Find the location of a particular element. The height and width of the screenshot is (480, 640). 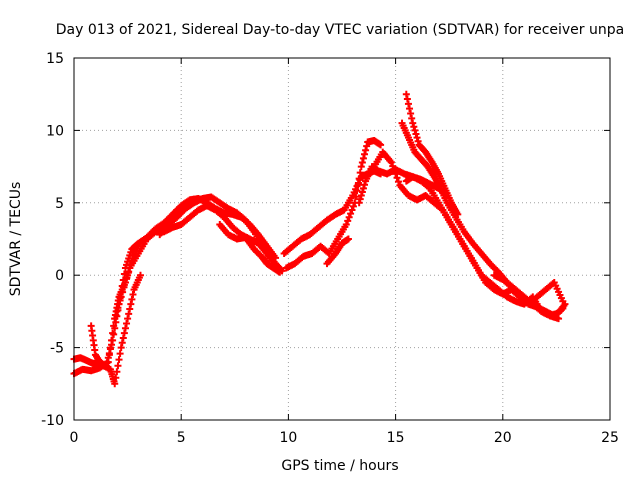

y-axis-title: SDTVAR / TECUs is located at coordinates (16, 239).